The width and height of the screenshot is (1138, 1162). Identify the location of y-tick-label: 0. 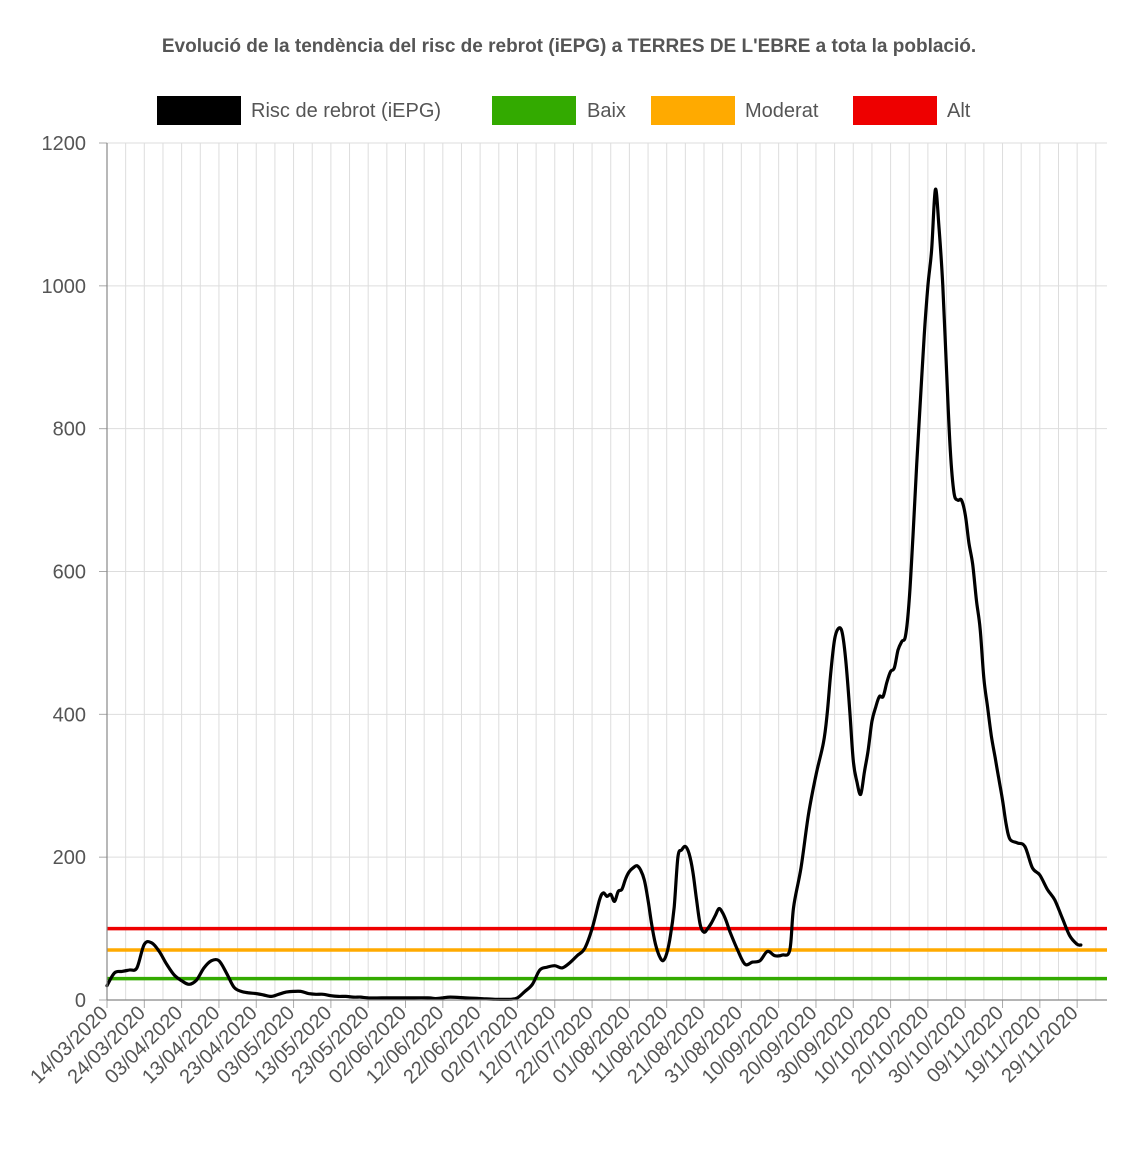
(80, 1001).